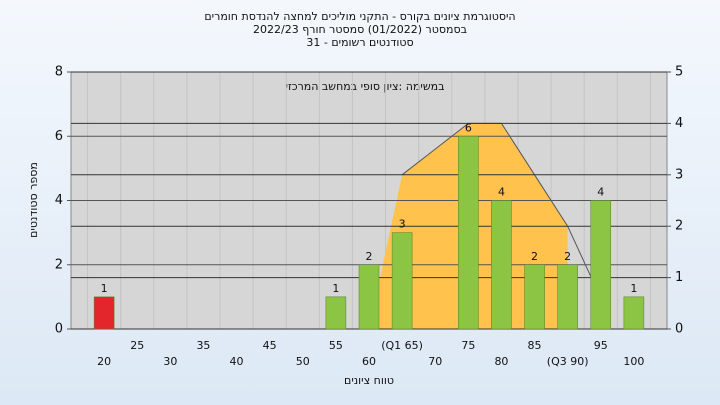  I want to click on y-tick-label: 6, so click(59, 136).